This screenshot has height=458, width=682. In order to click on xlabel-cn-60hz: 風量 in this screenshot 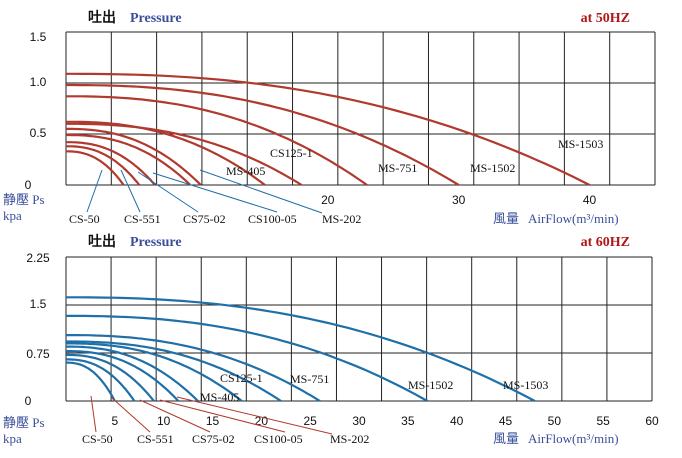, I will do `click(506, 438)`.